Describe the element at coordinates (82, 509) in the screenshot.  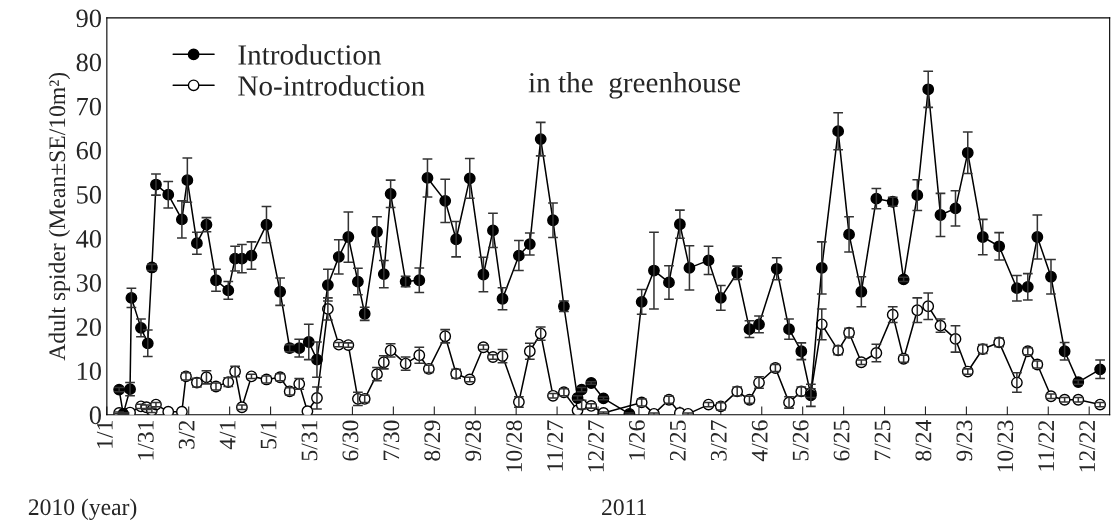
I see `text: 2010 (year)` at that location.